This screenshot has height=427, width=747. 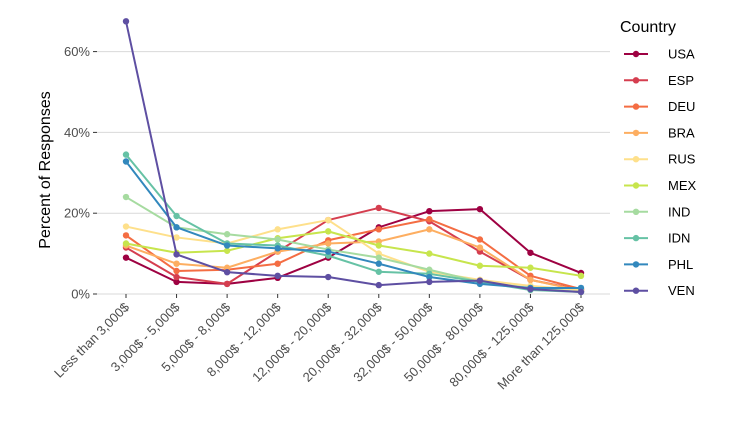 I want to click on x-tick-label: 80,000$ - 125,000$, so click(x=491, y=344).